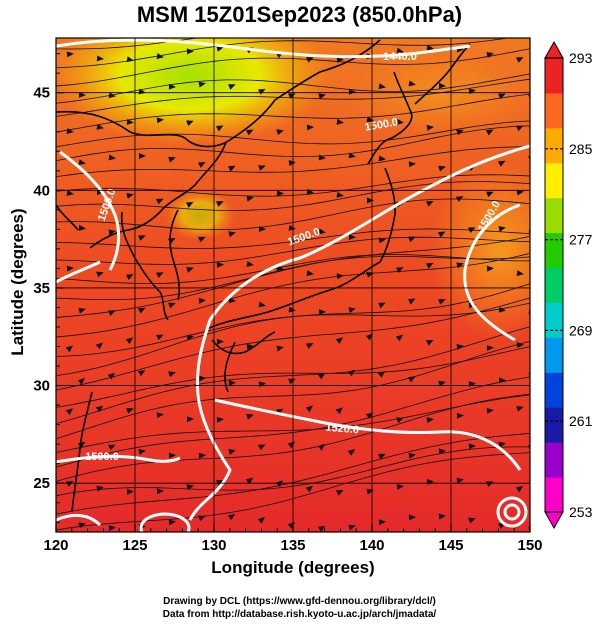 The width and height of the screenshot is (599, 625). What do you see at coordinates (581, 240) in the screenshot?
I see `colorbar-tick-label: 277` at bounding box center [581, 240].